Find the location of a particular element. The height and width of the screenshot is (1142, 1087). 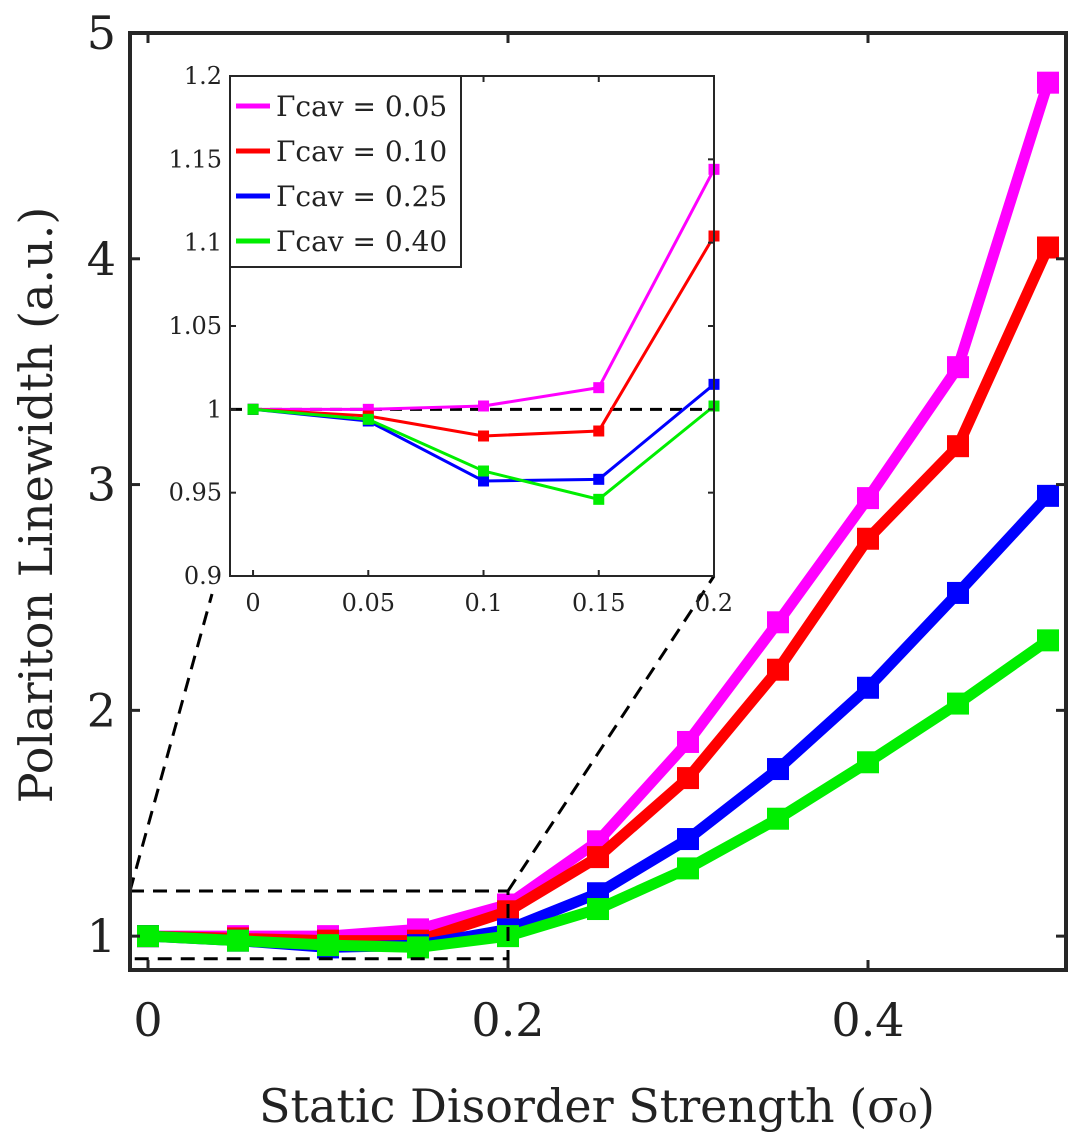

y-tick-label: 1 is located at coordinates (101, 936).